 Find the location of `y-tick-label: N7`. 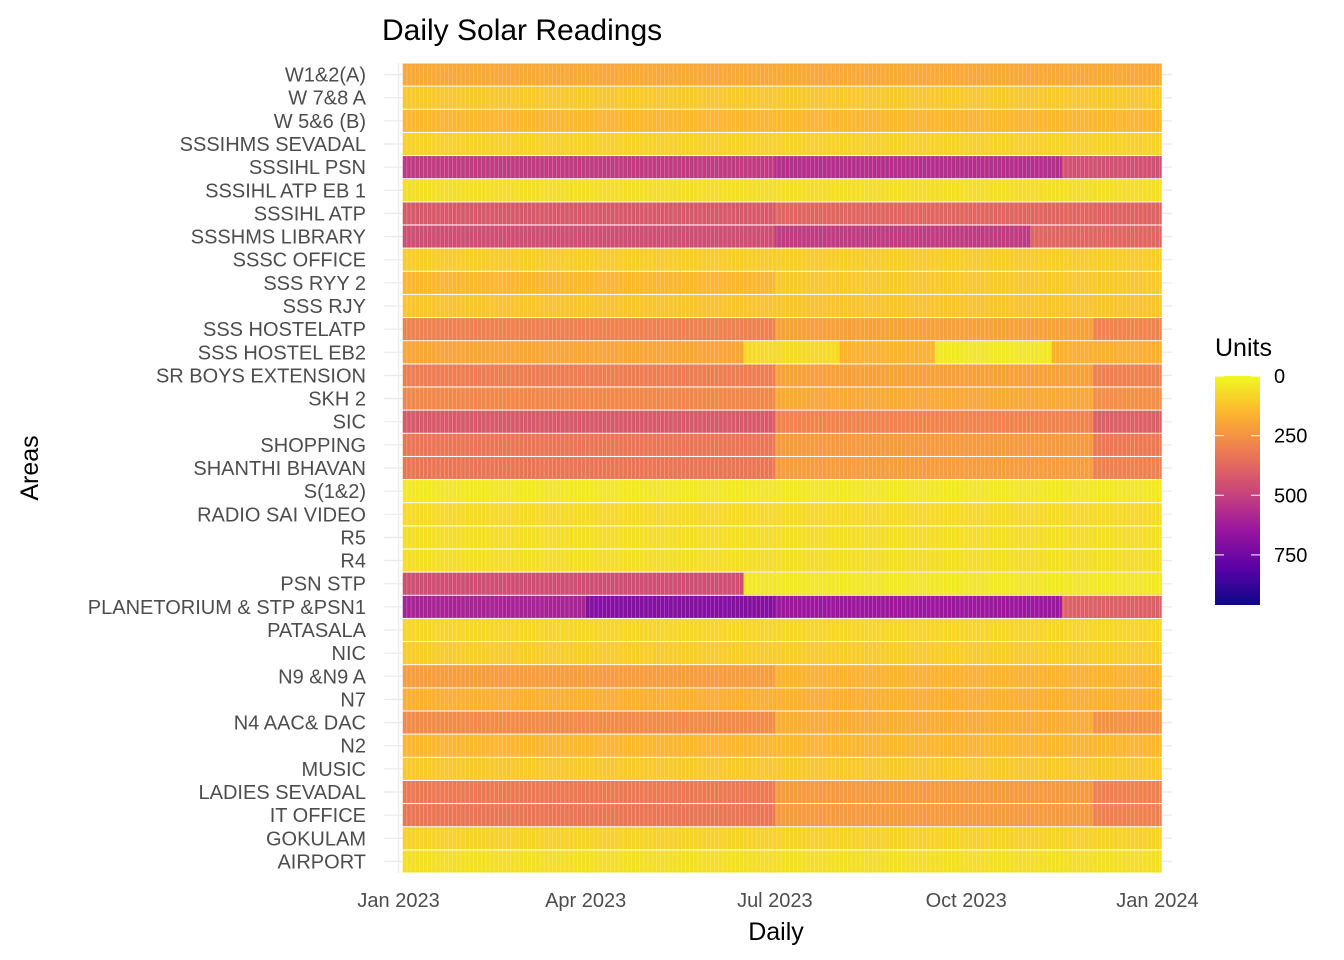

y-tick-label: N7 is located at coordinates (353, 700).